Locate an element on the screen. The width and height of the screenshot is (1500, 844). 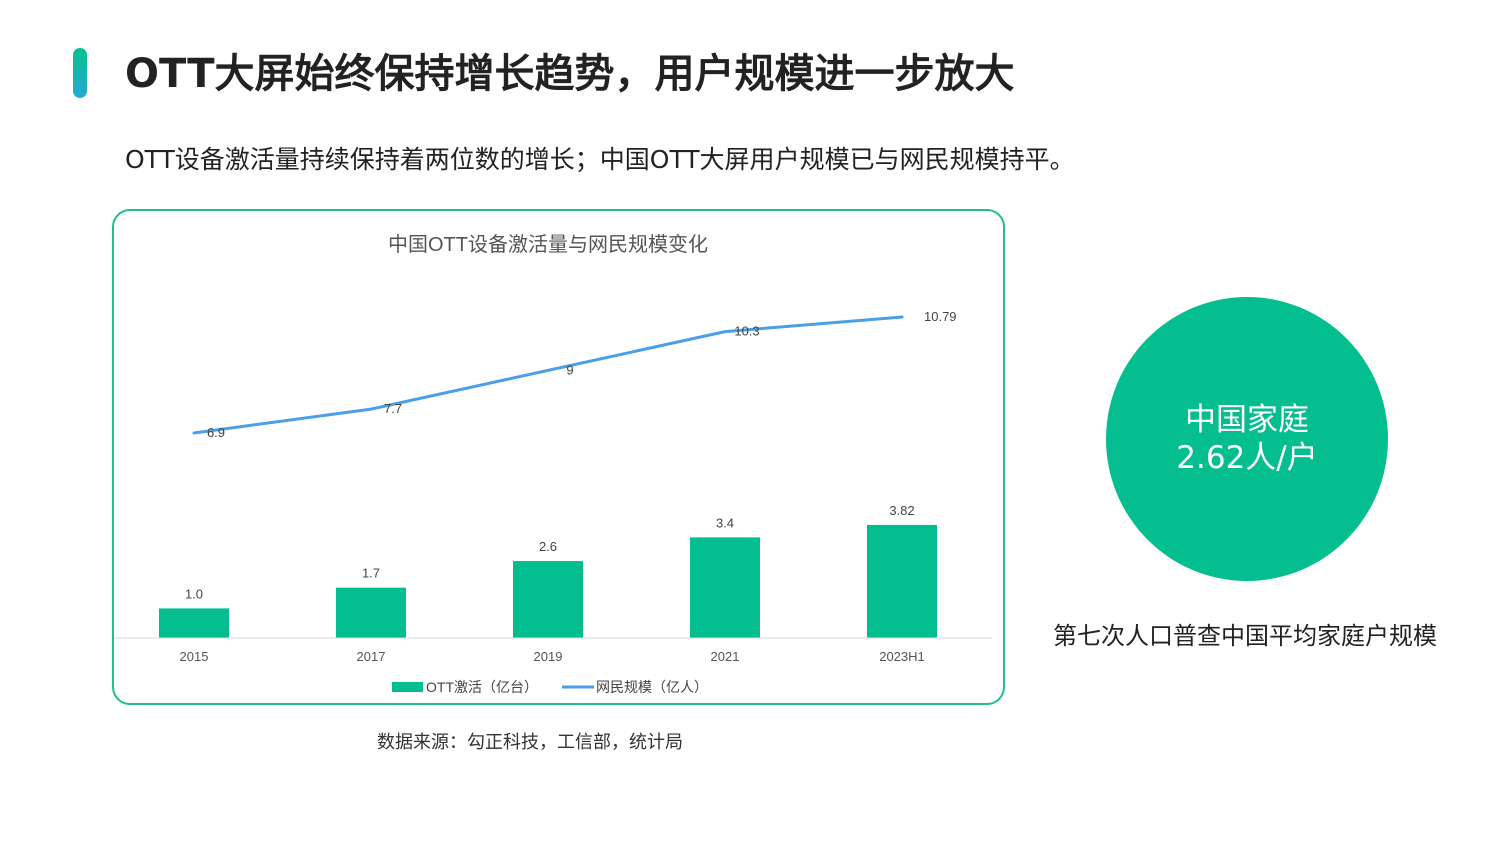
chart-title: 中国OTT设备激活量与网民规模变化 is located at coordinates (548, 244).